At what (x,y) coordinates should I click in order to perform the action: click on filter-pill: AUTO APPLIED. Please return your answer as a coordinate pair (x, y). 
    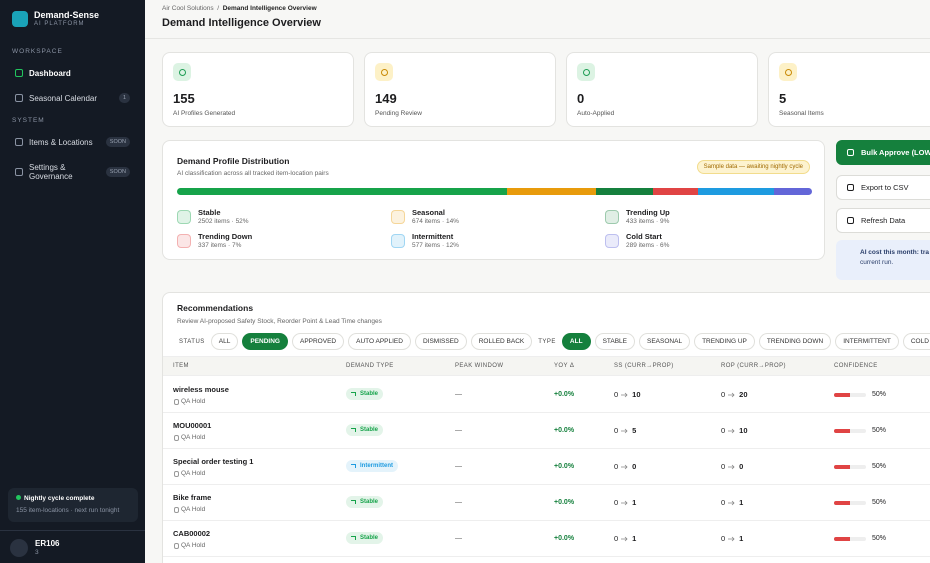
    Looking at the image, I should click on (379, 341).